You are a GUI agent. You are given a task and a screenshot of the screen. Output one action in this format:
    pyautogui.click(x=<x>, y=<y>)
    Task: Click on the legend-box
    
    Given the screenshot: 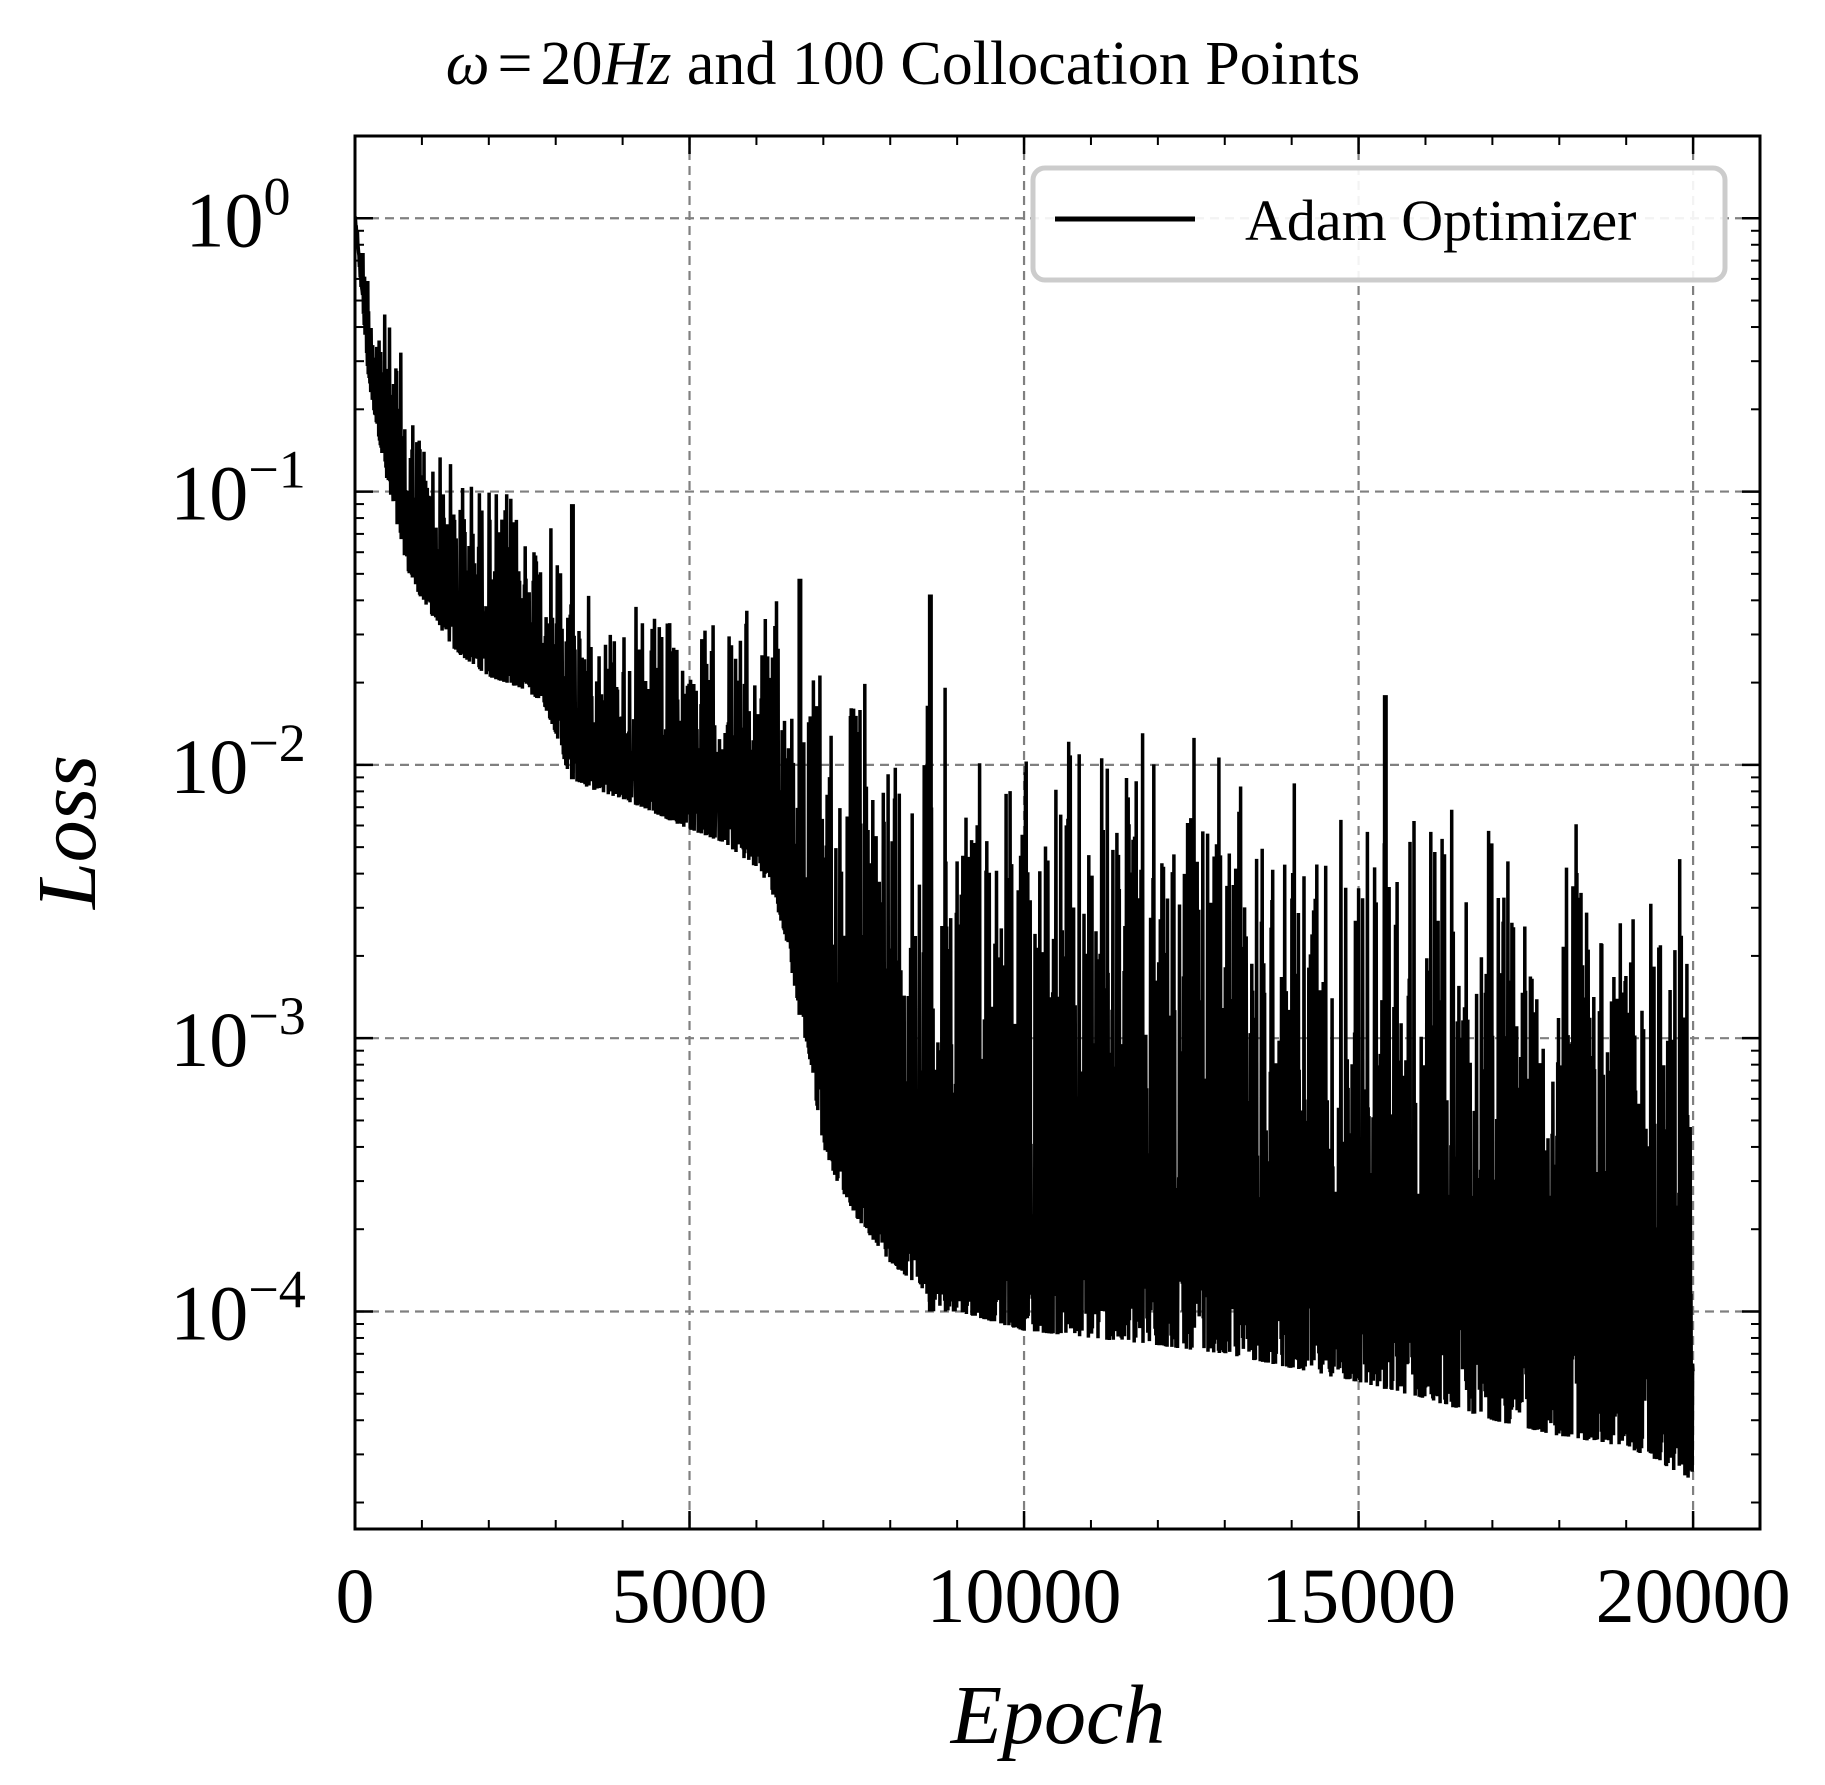 What is the action you would take?
    pyautogui.click(x=1379, y=224)
    